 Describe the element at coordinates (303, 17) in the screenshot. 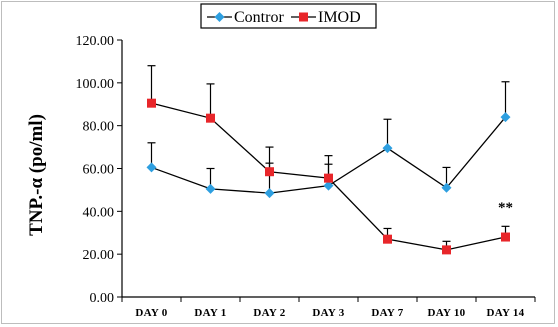

I see `legend-marker-imod` at that location.